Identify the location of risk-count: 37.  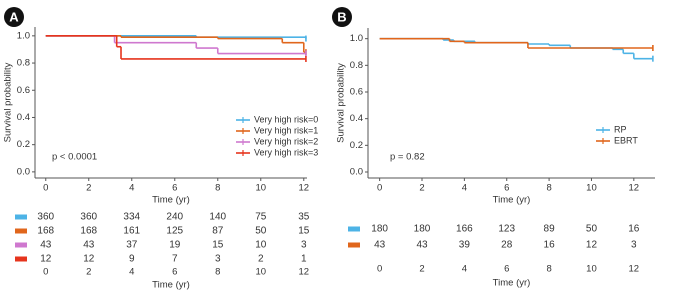
(132, 245).